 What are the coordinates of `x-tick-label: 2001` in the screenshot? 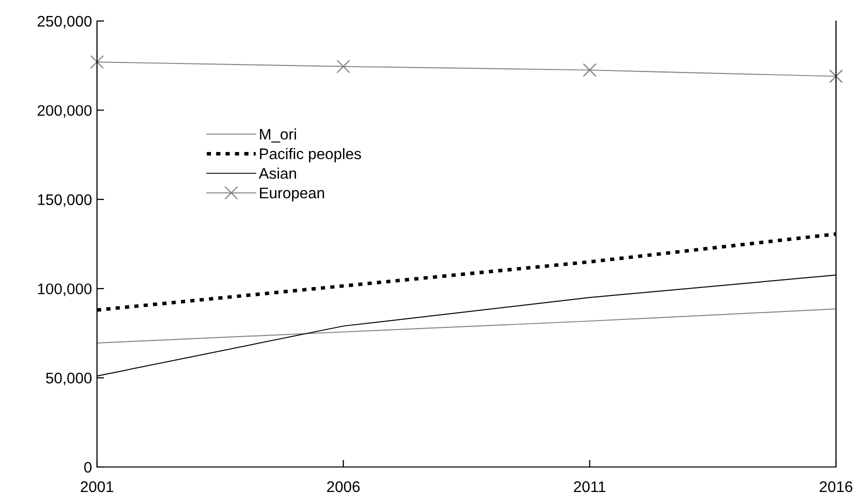 It's located at (97, 486).